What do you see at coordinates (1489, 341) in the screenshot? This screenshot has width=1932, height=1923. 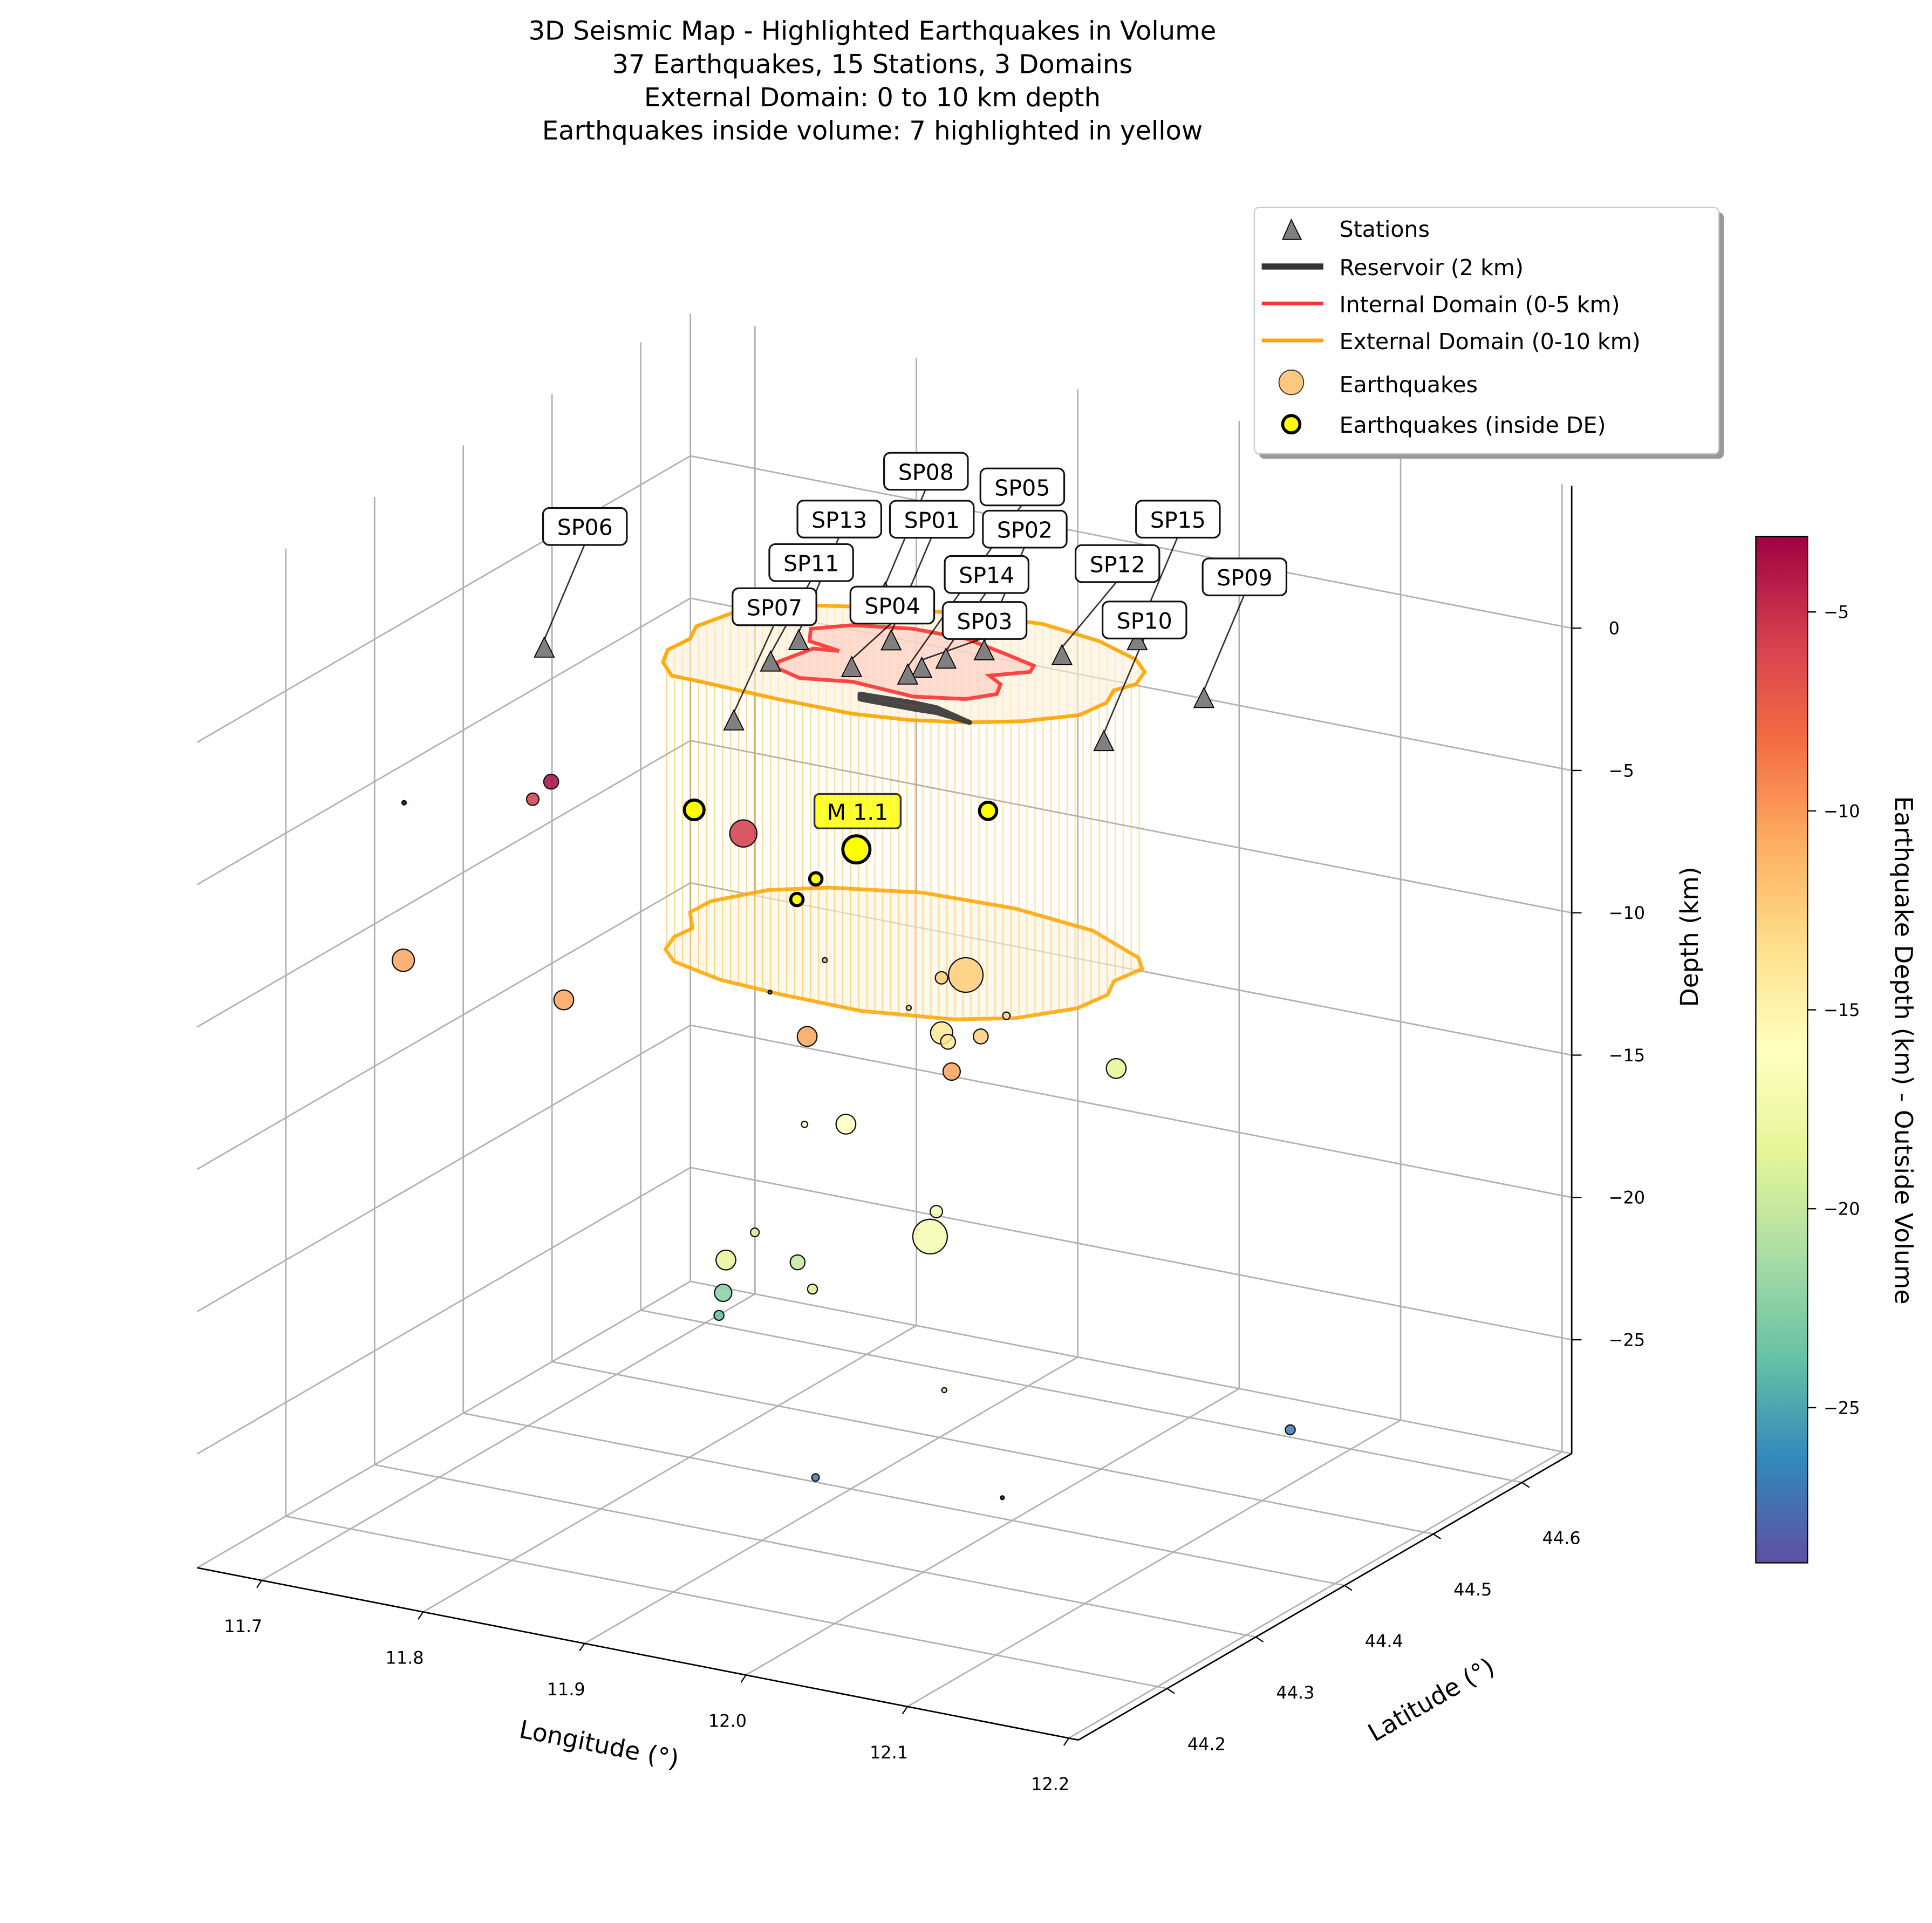 I see `legend-external: External Domain (0-10 km)` at bounding box center [1489, 341].